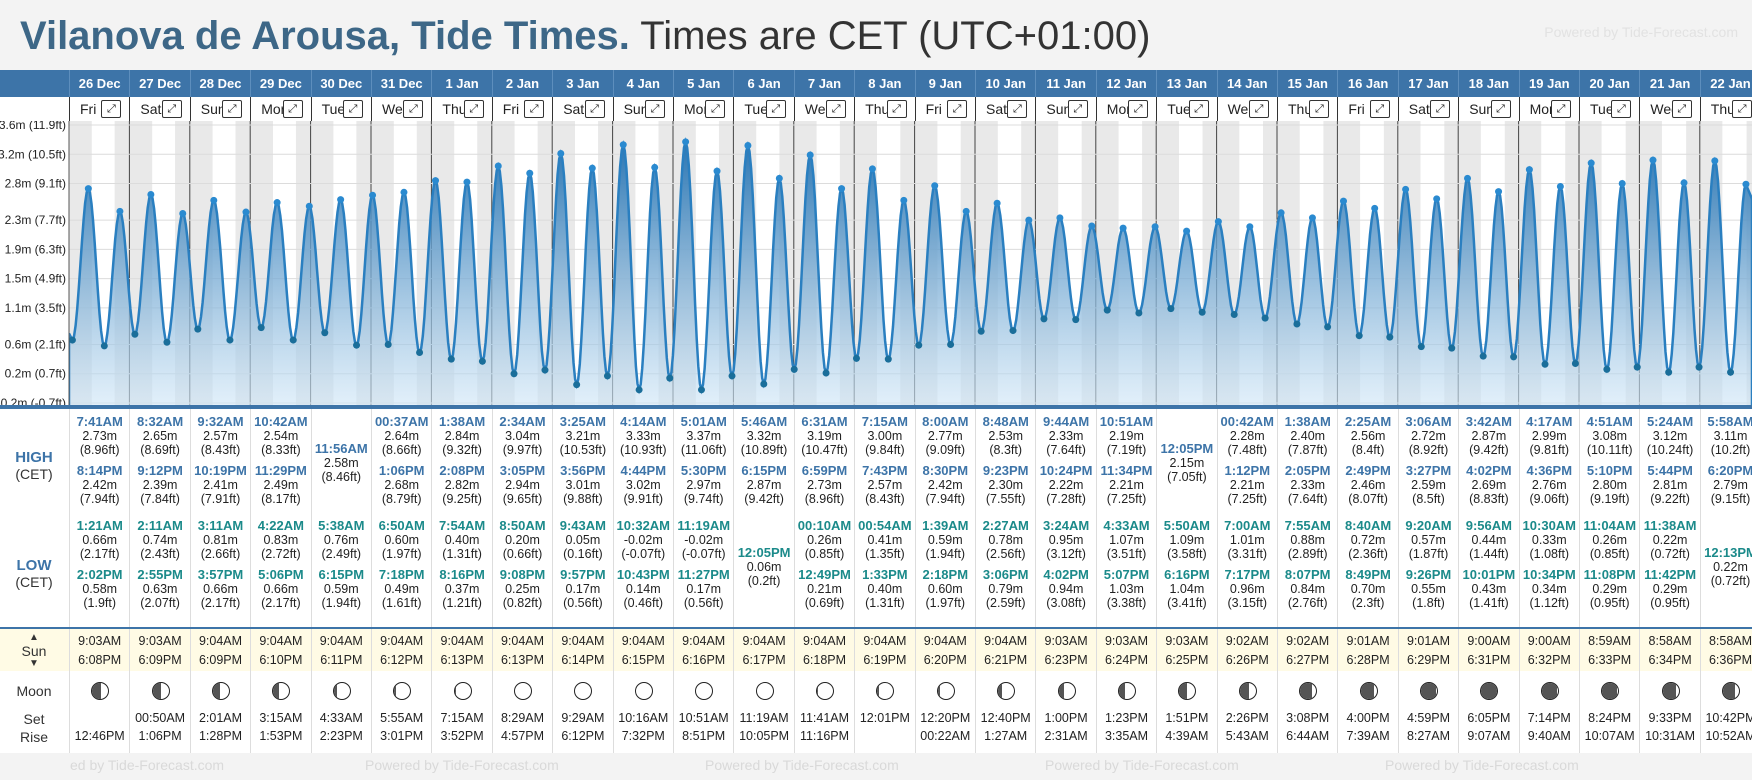 This screenshot has width=1752, height=780. What do you see at coordinates (1367, 712) in the screenshot?
I see `moon-column: 4:00PM 7:39AM` at bounding box center [1367, 712].